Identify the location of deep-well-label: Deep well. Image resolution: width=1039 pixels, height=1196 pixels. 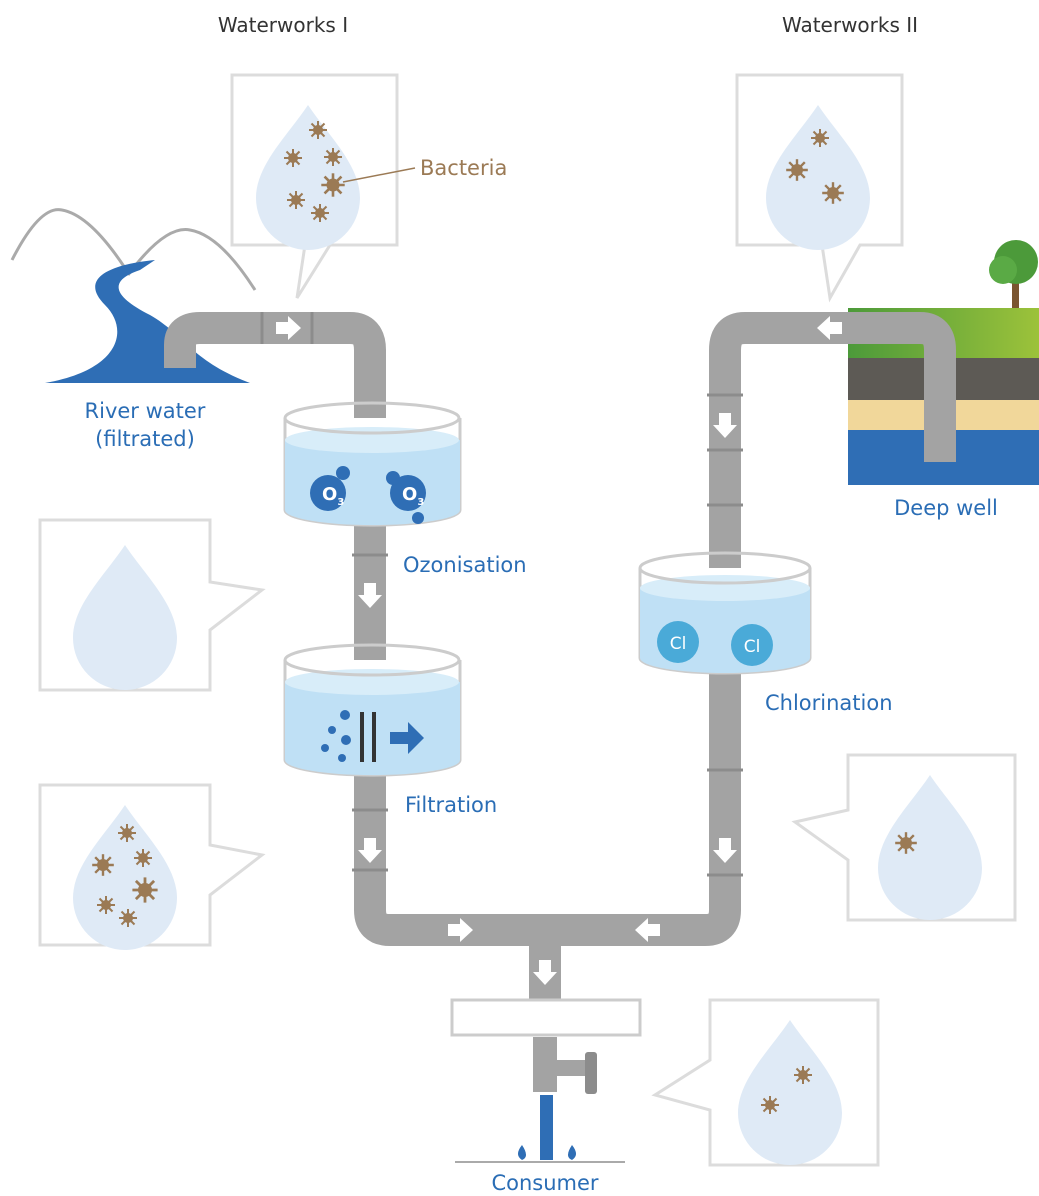
(946, 508).